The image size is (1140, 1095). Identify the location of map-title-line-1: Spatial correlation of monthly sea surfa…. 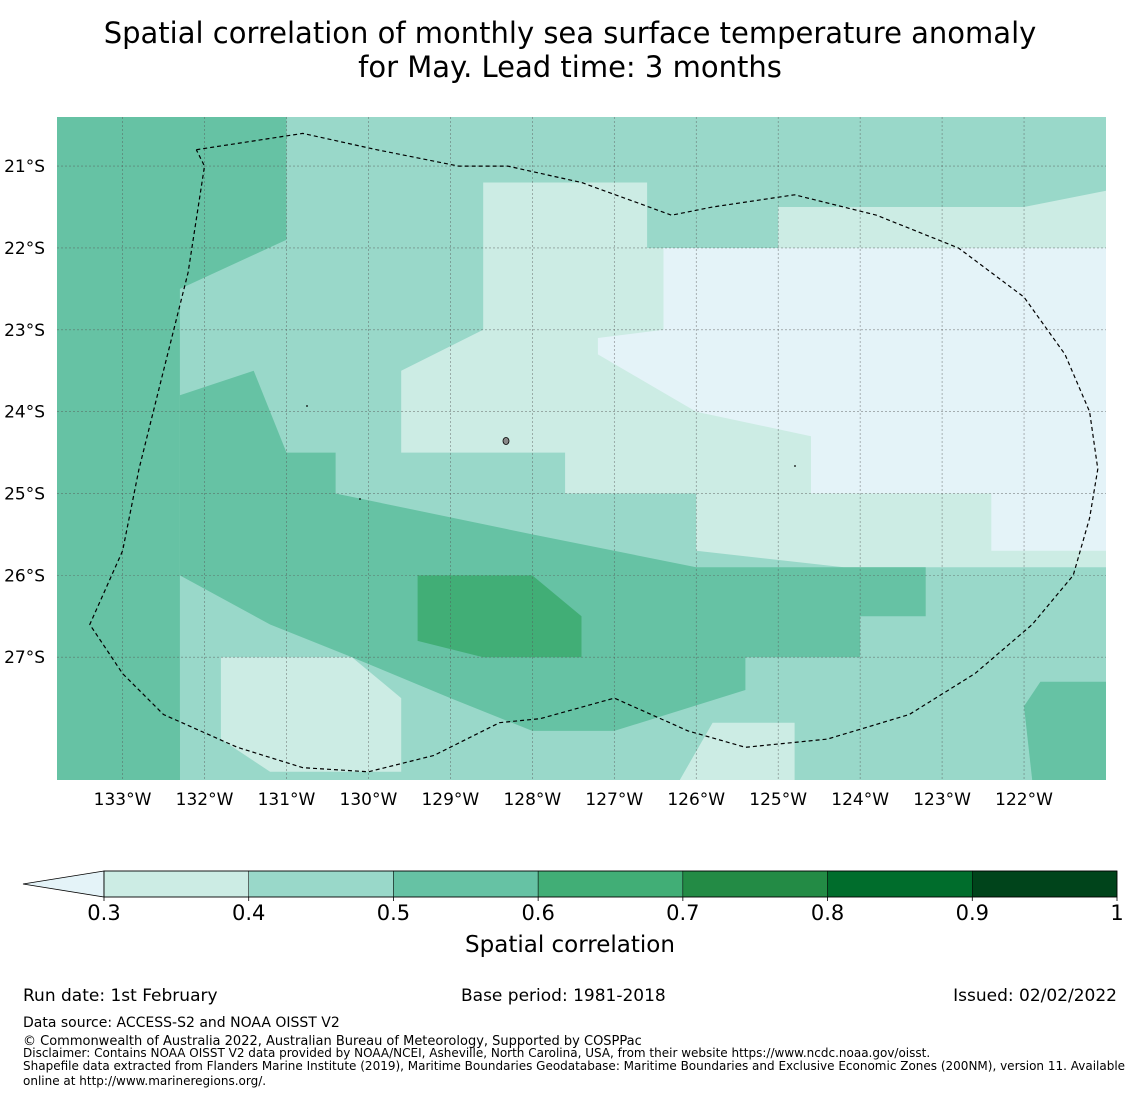
(570, 33).